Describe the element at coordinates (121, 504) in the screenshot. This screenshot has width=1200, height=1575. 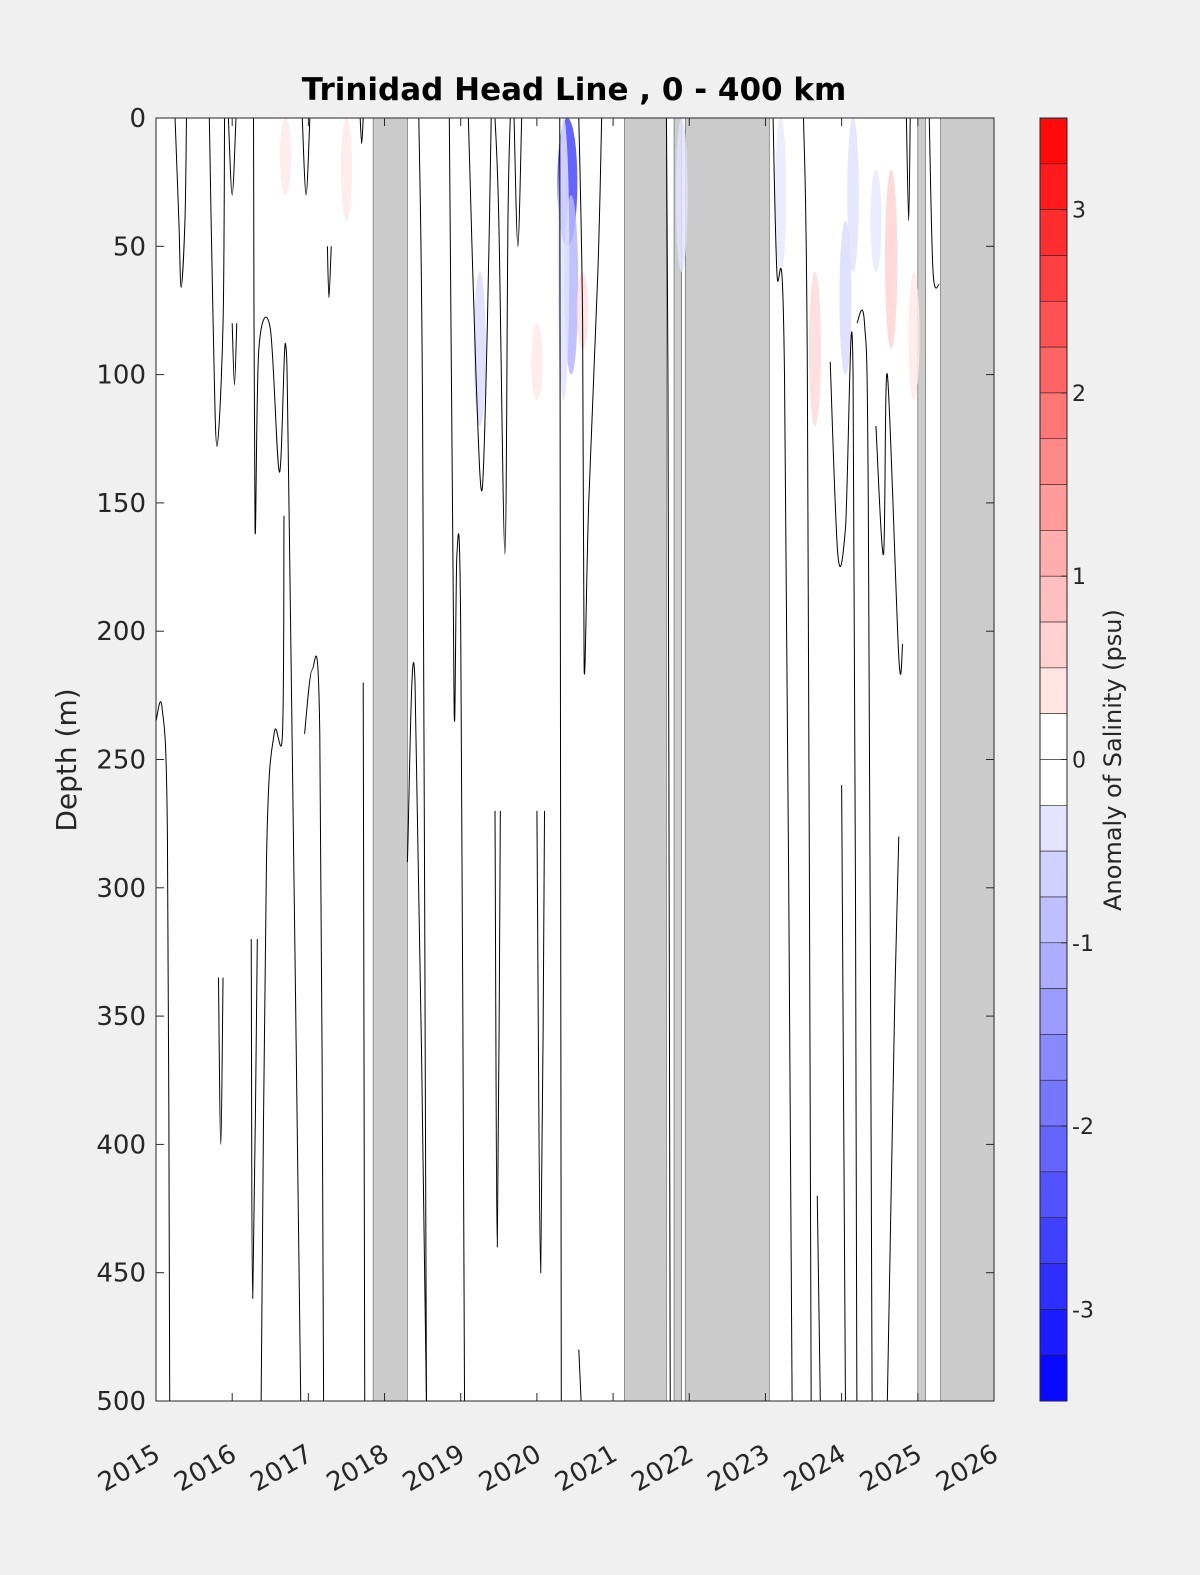
I see `y-tick-label: 150` at that location.